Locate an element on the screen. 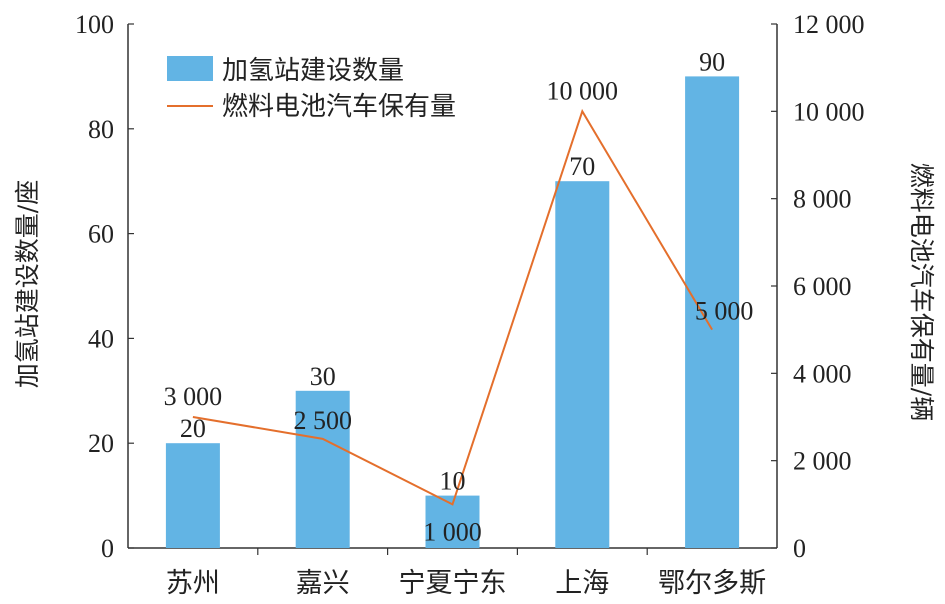 This screenshot has width=945, height=604. y-axis-left-title: 加氢站建设数量/座 is located at coordinates (27, 284).